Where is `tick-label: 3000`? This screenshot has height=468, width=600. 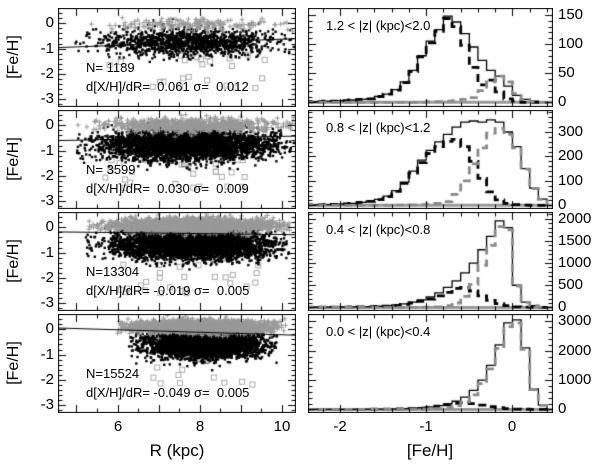 tick-label: 3000 is located at coordinates (575, 320).